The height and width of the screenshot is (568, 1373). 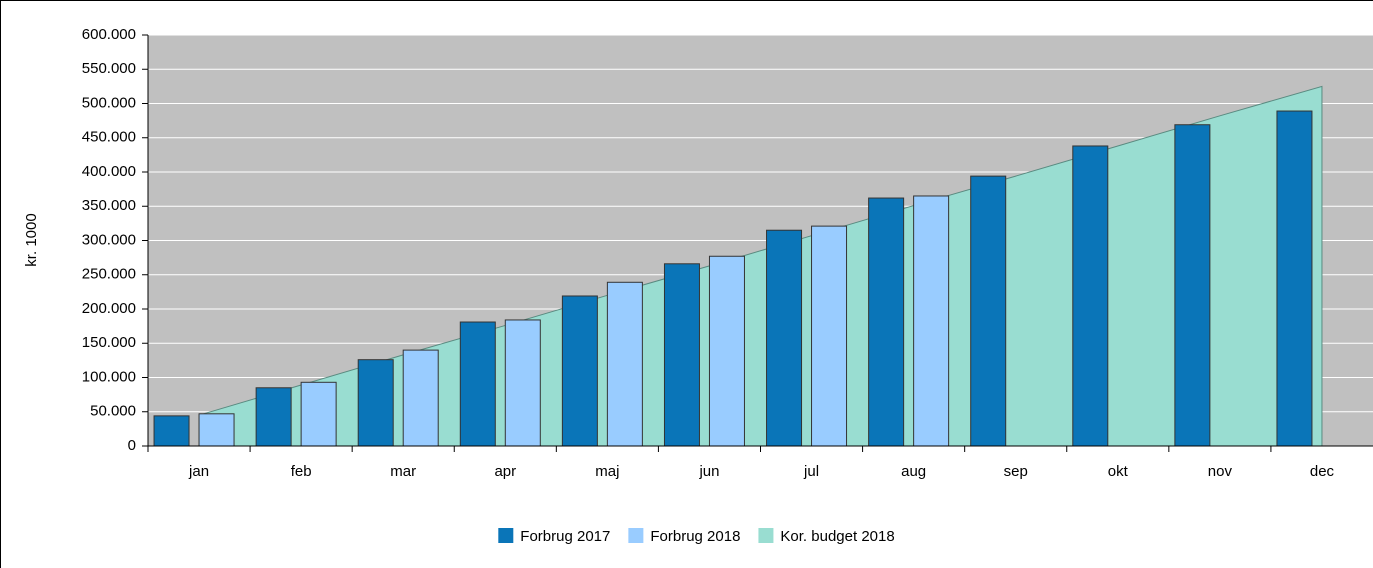 I want to click on x-tick-label: maj, so click(x=607, y=471).